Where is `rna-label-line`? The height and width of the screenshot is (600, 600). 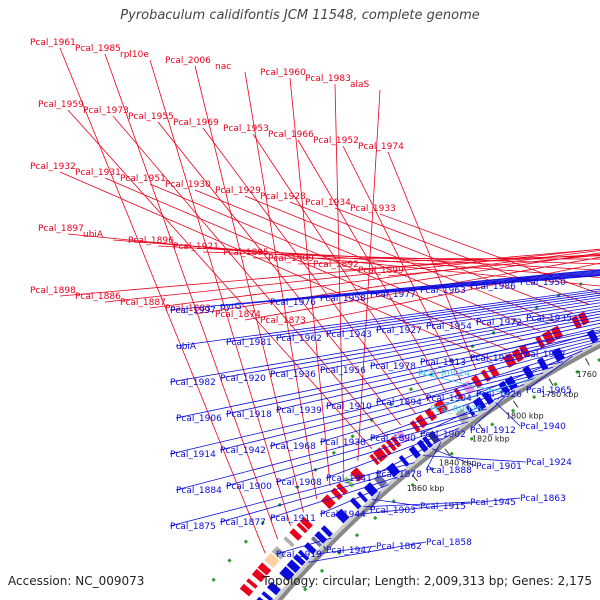
rna-label-line is located at coordinates (483, 393).